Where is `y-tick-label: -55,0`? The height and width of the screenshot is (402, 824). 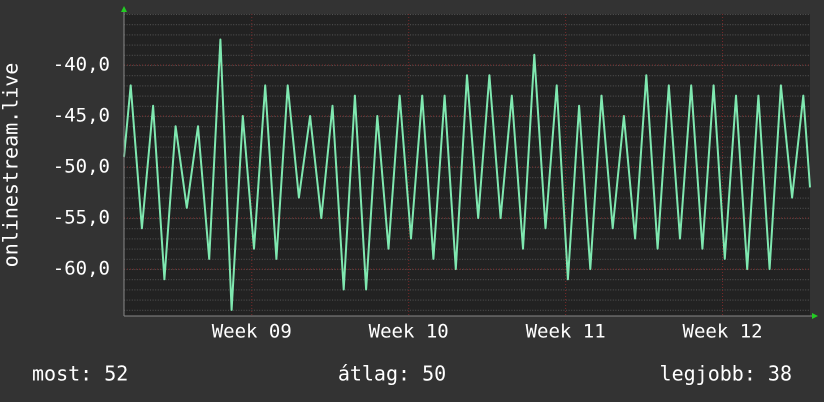
y-tick-label: -55,0 is located at coordinates (81, 218).